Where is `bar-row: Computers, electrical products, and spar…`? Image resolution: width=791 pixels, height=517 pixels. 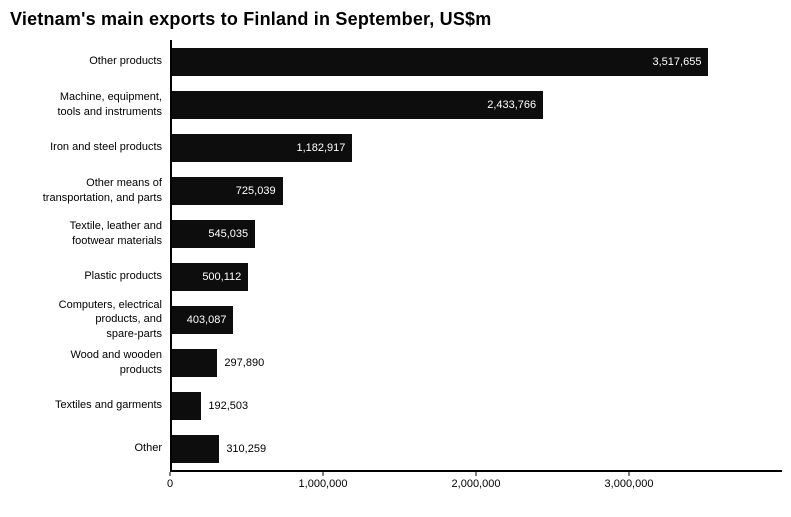
bar-row: Computers, electrical products, and spar… is located at coordinates (420, 319).